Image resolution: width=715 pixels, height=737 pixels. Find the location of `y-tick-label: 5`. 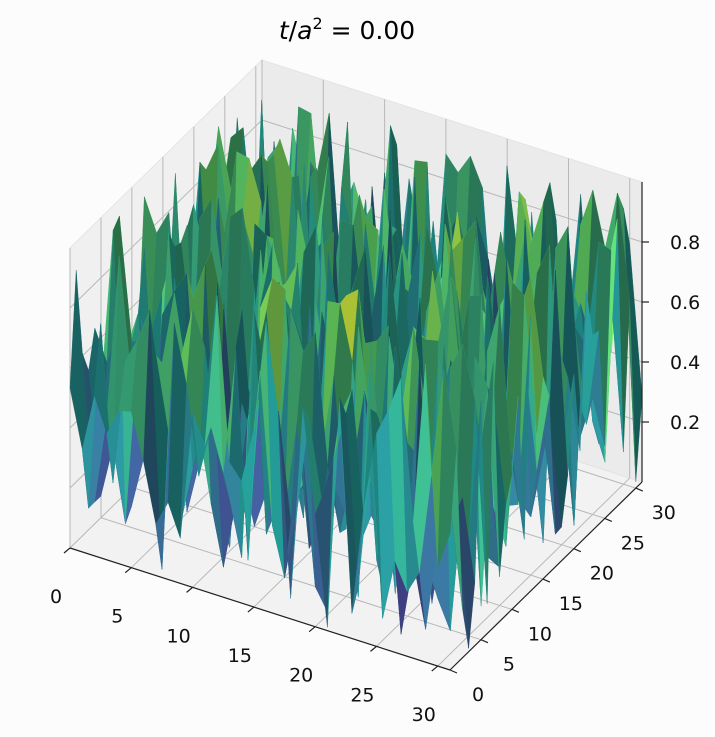

y-tick-label: 5 is located at coordinates (509, 665).